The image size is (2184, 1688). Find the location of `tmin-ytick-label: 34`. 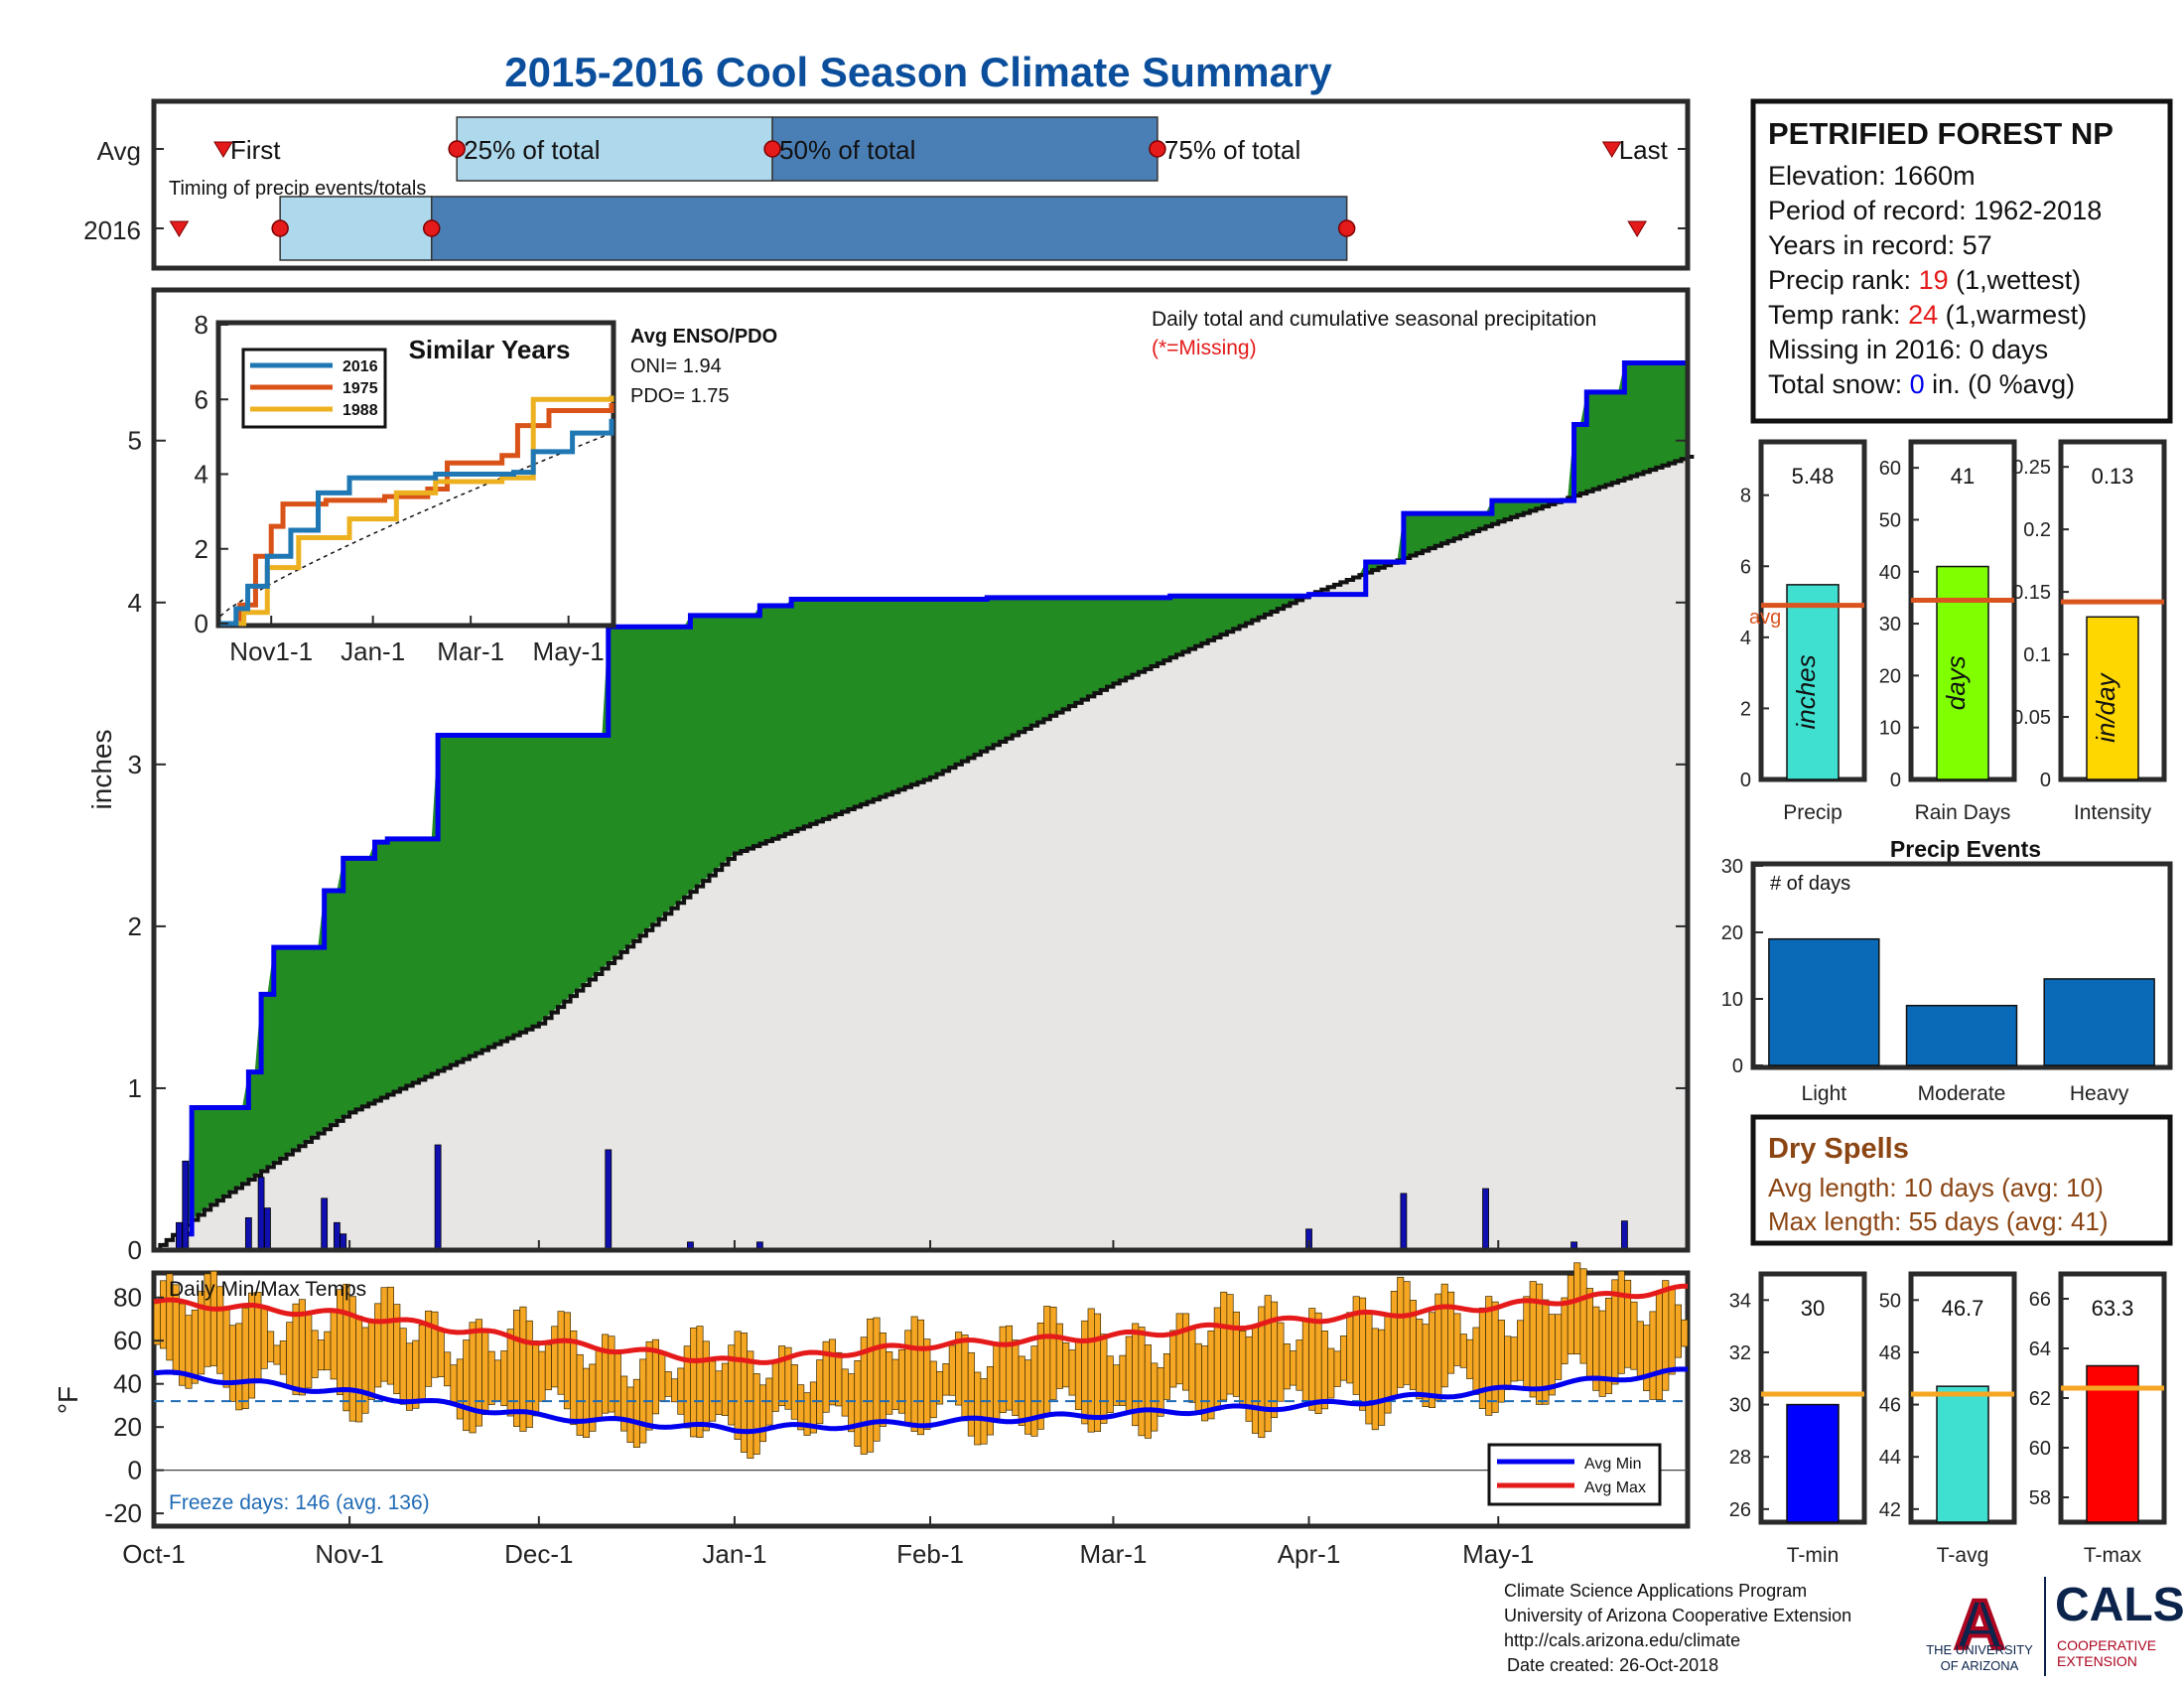

tmin-ytick-label: 34 is located at coordinates (1740, 1301).